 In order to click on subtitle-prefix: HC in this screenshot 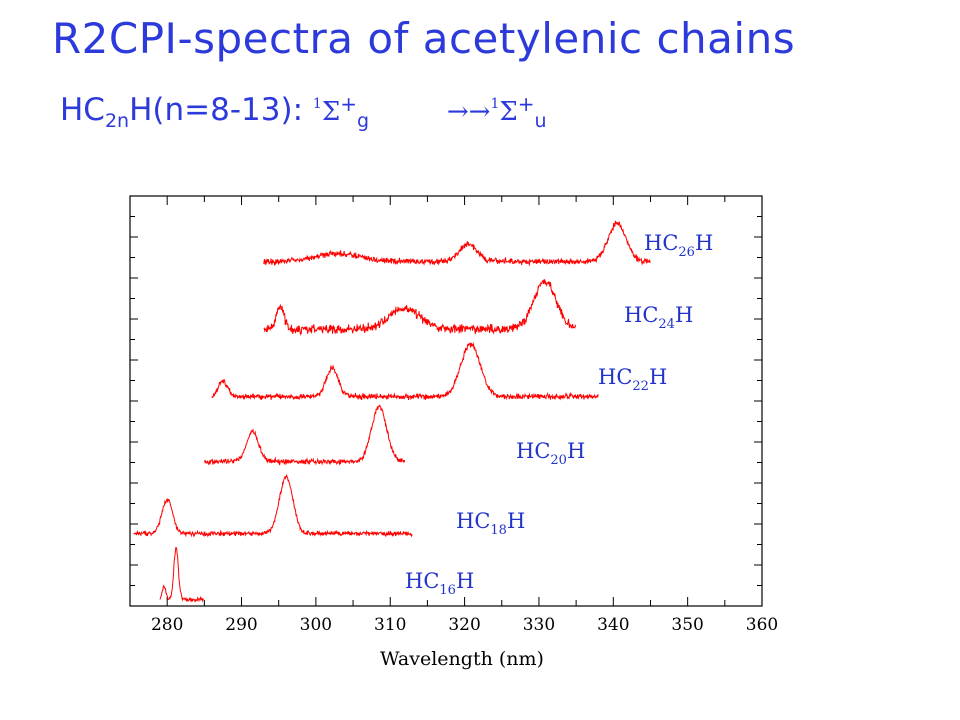, I will do `click(82, 110)`.